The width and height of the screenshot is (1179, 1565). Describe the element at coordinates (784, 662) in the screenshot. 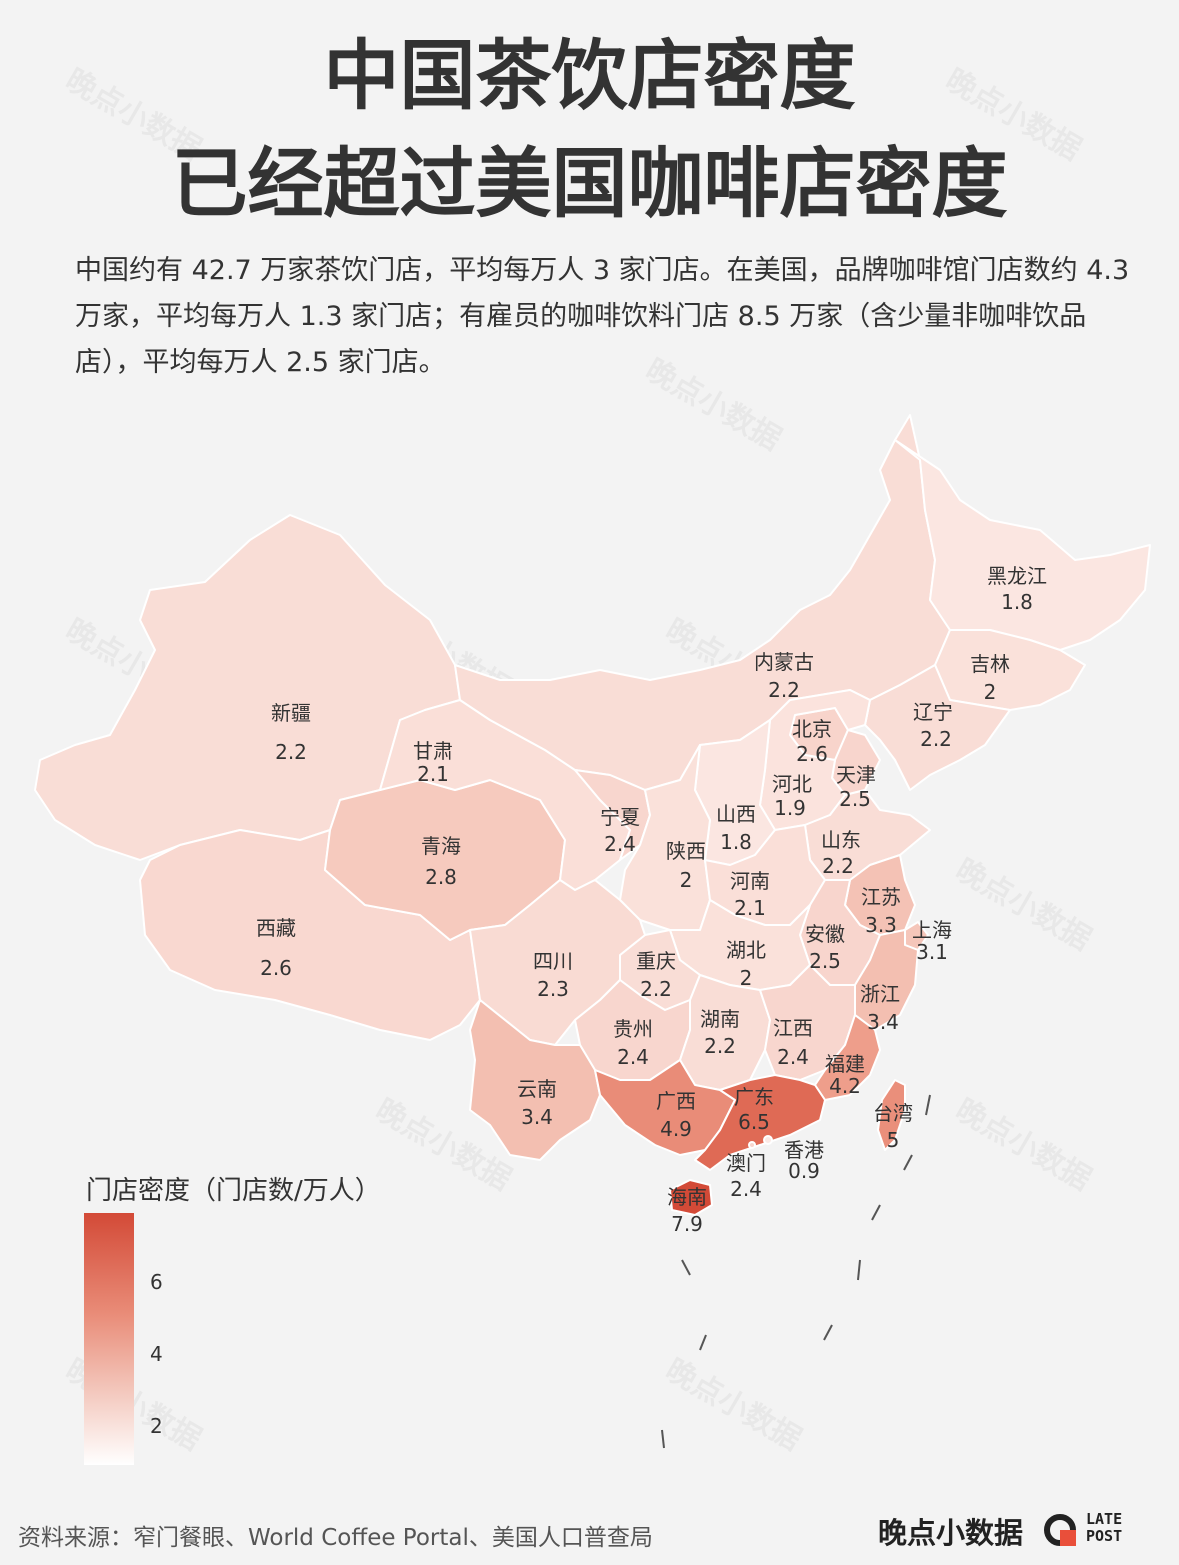

I see `province-name-label: 内蒙古` at that location.